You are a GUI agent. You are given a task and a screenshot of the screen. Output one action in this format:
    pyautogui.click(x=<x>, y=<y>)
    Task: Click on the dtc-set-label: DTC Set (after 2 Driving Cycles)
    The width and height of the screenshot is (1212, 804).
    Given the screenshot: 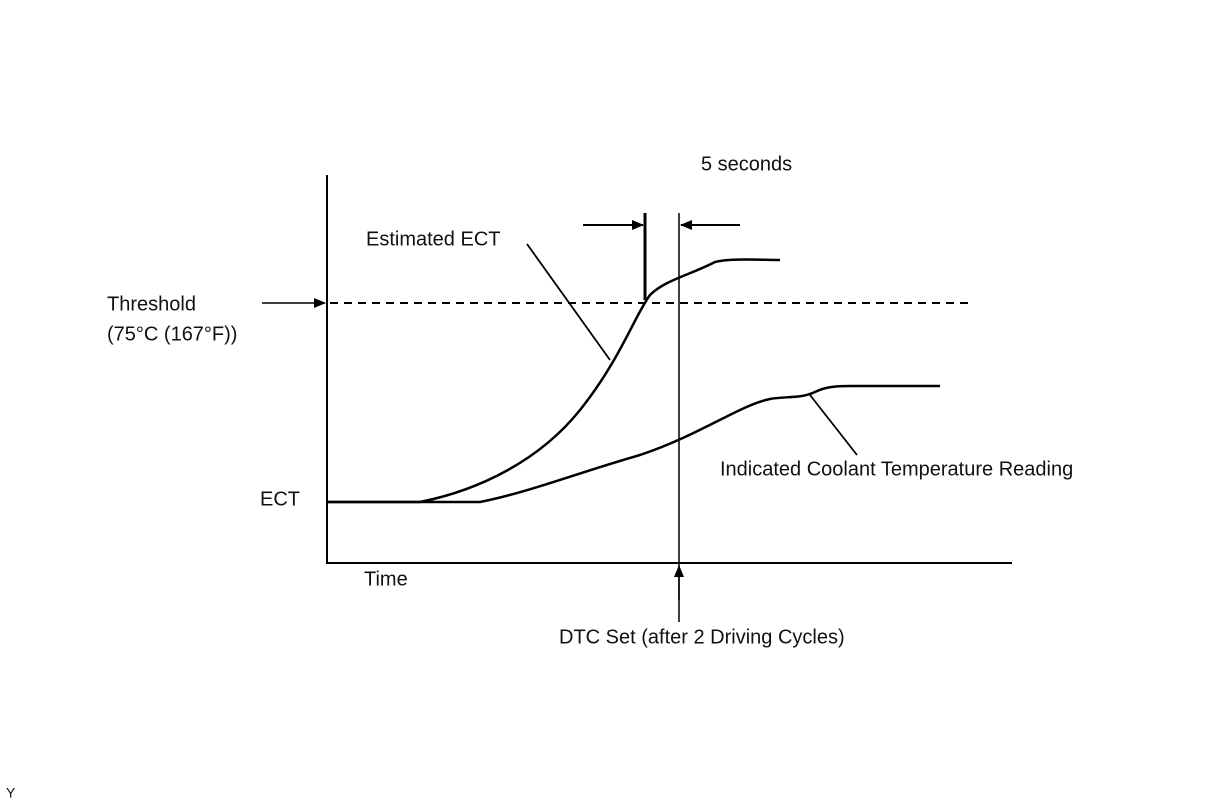 What is the action you would take?
    pyautogui.click(x=702, y=637)
    